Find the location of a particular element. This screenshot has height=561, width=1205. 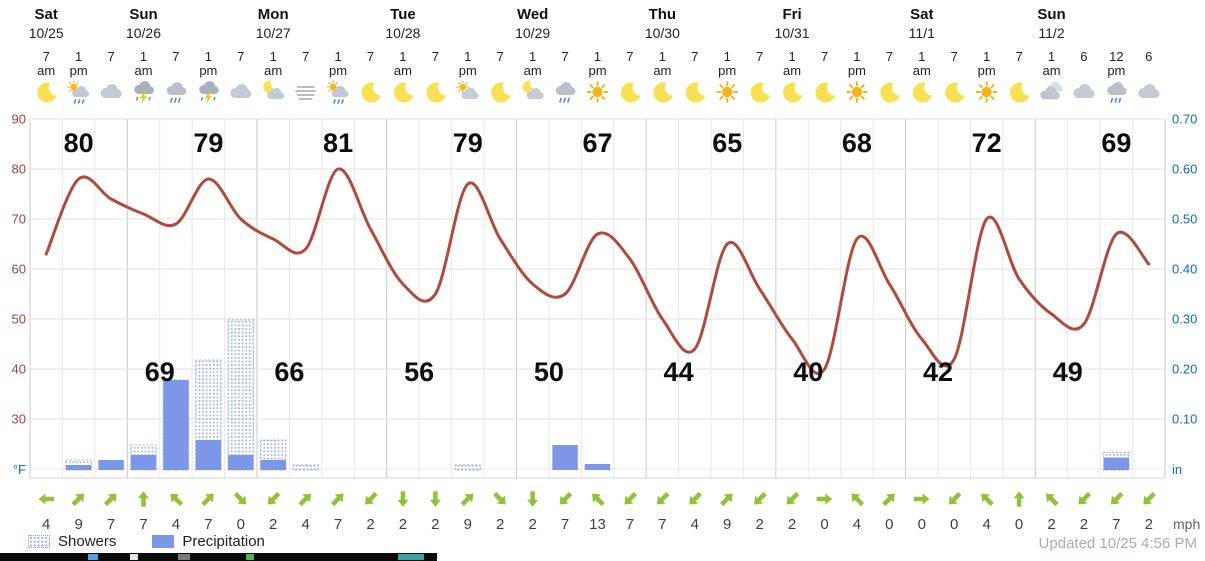

wind-unit: mph is located at coordinates (1186, 524).